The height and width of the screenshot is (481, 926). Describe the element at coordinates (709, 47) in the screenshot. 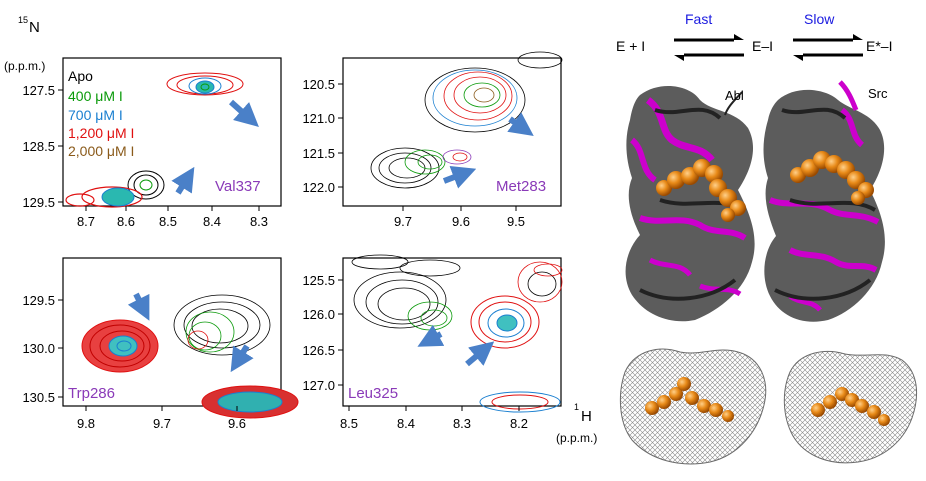

I see `equilibrium-arrow-fast` at that location.